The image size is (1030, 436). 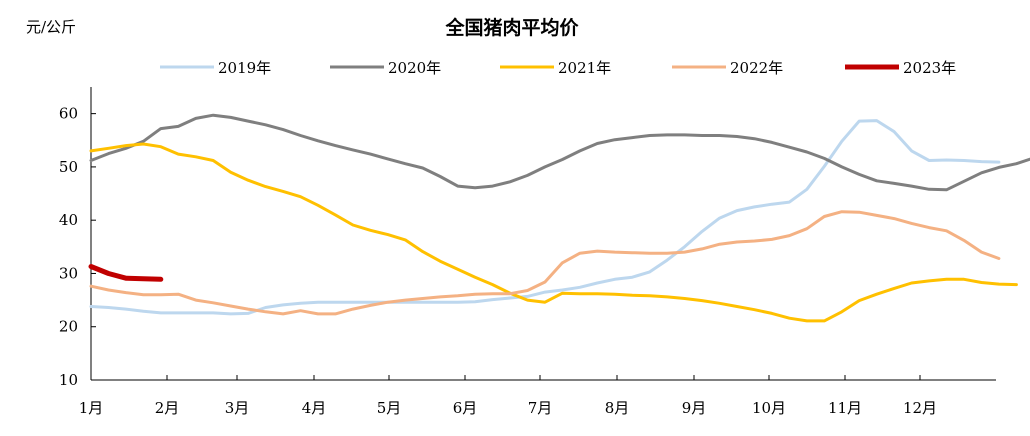 What do you see at coordinates (769, 408) in the screenshot?
I see `x-tick-label: 10月` at bounding box center [769, 408].